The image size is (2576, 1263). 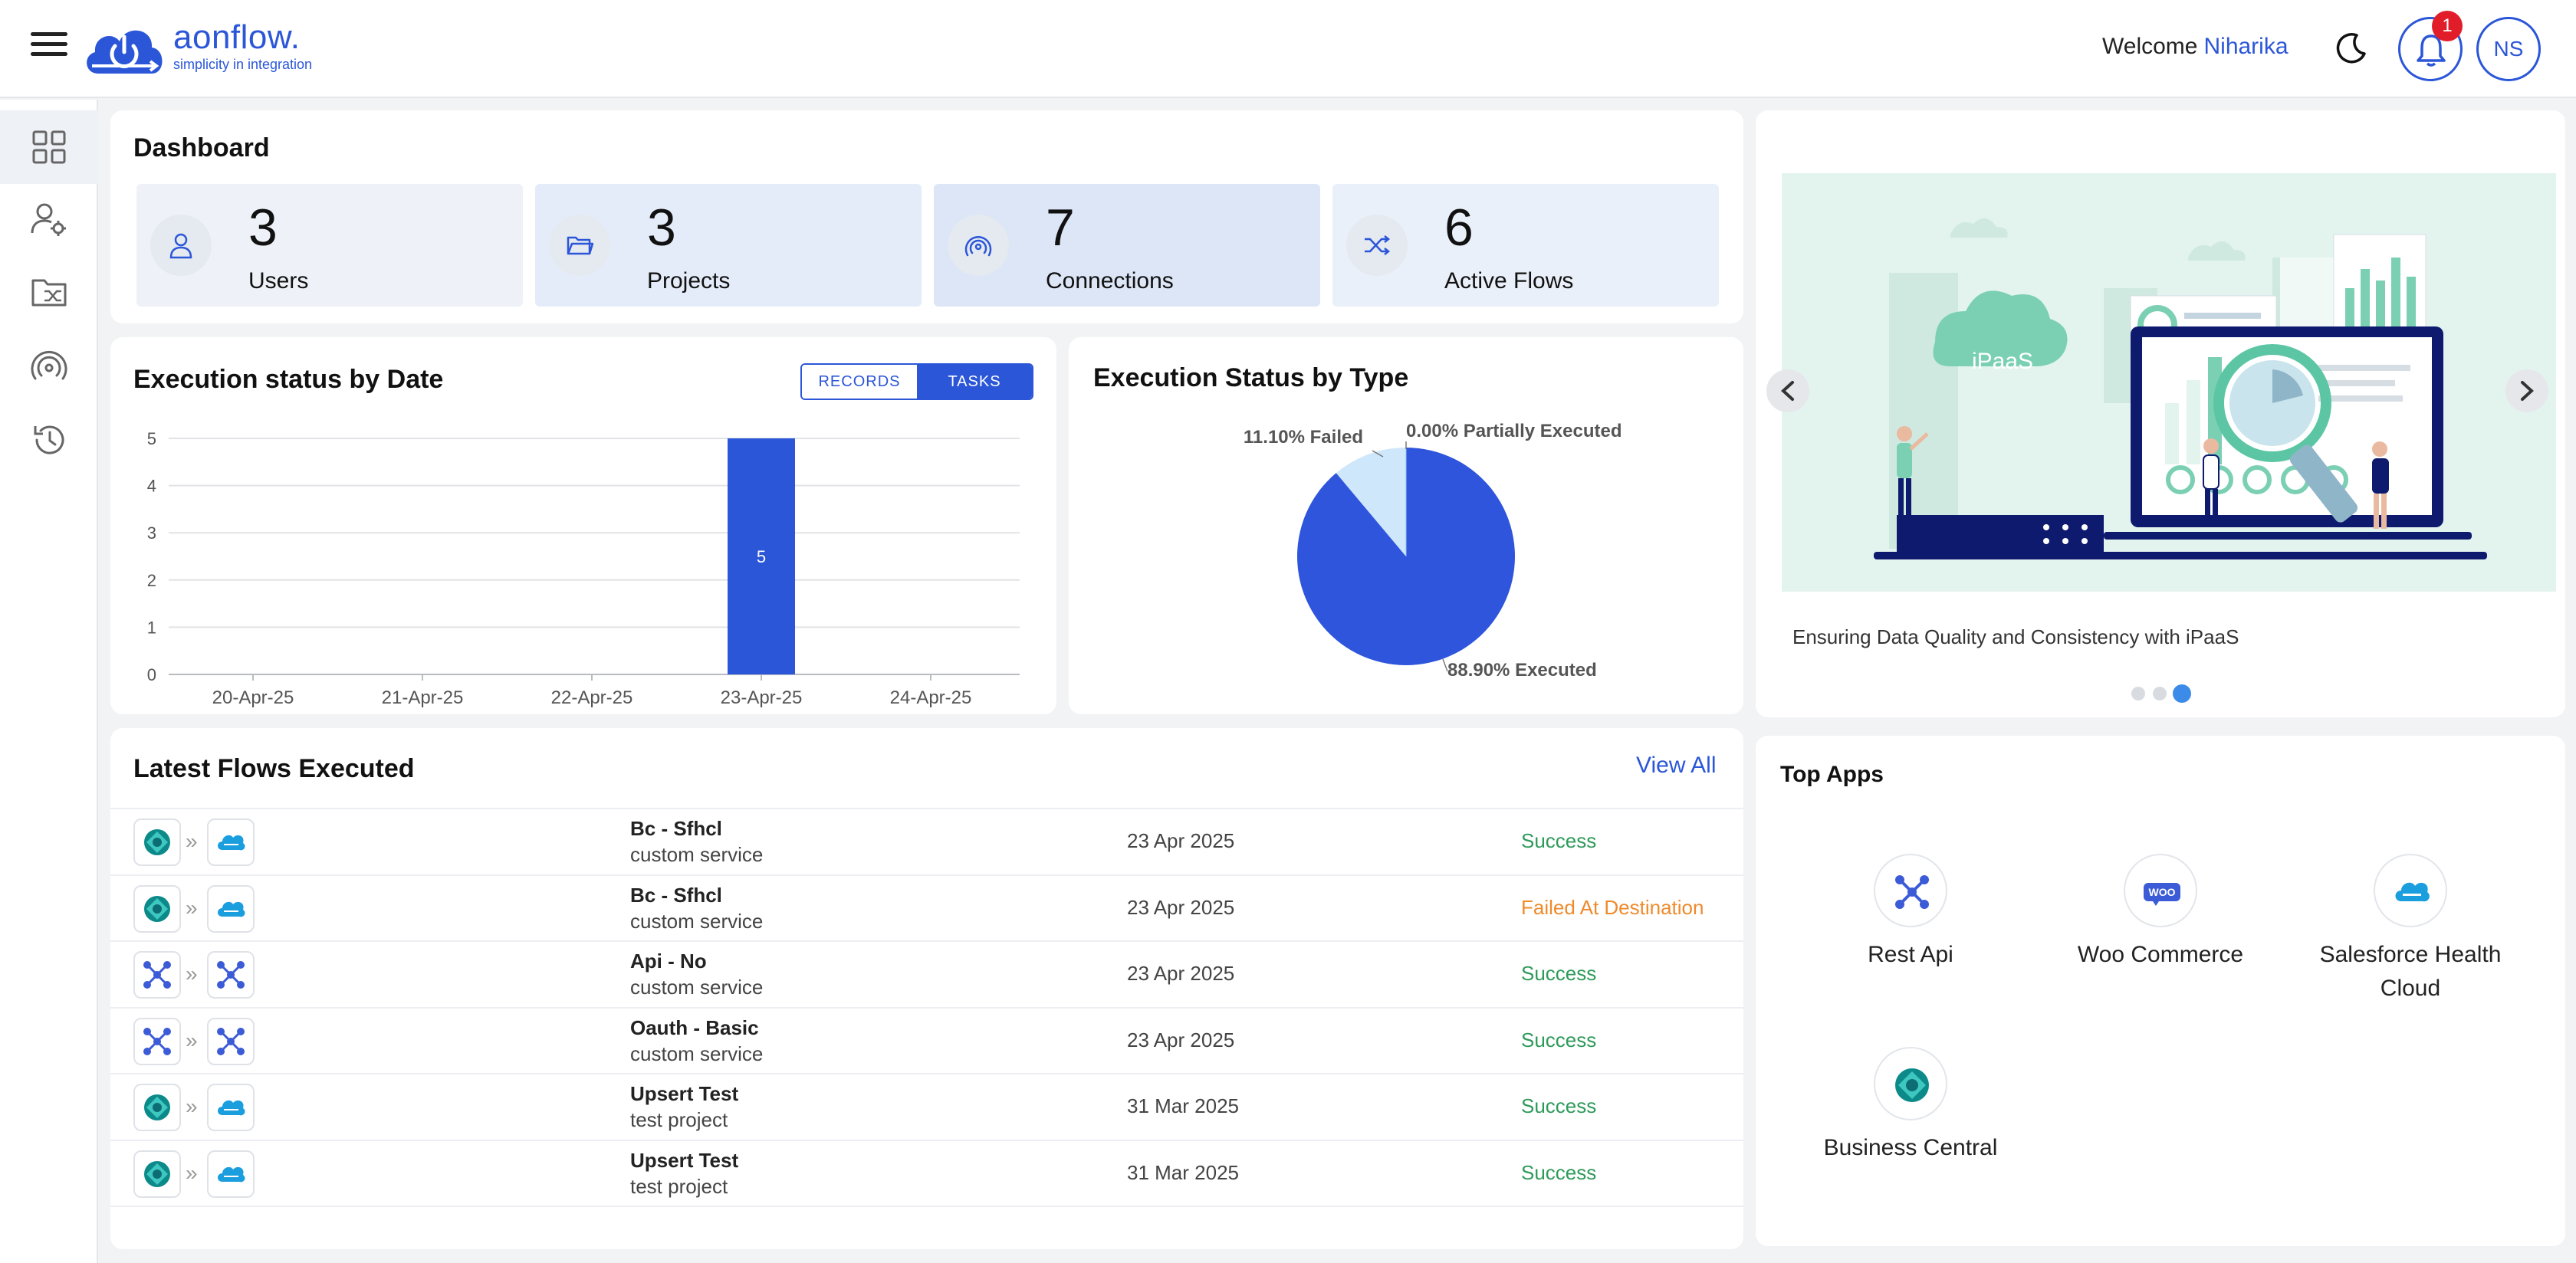 What do you see at coordinates (1514, 431) in the screenshot?
I see `pie-label: 0.00% Partially Executed` at bounding box center [1514, 431].